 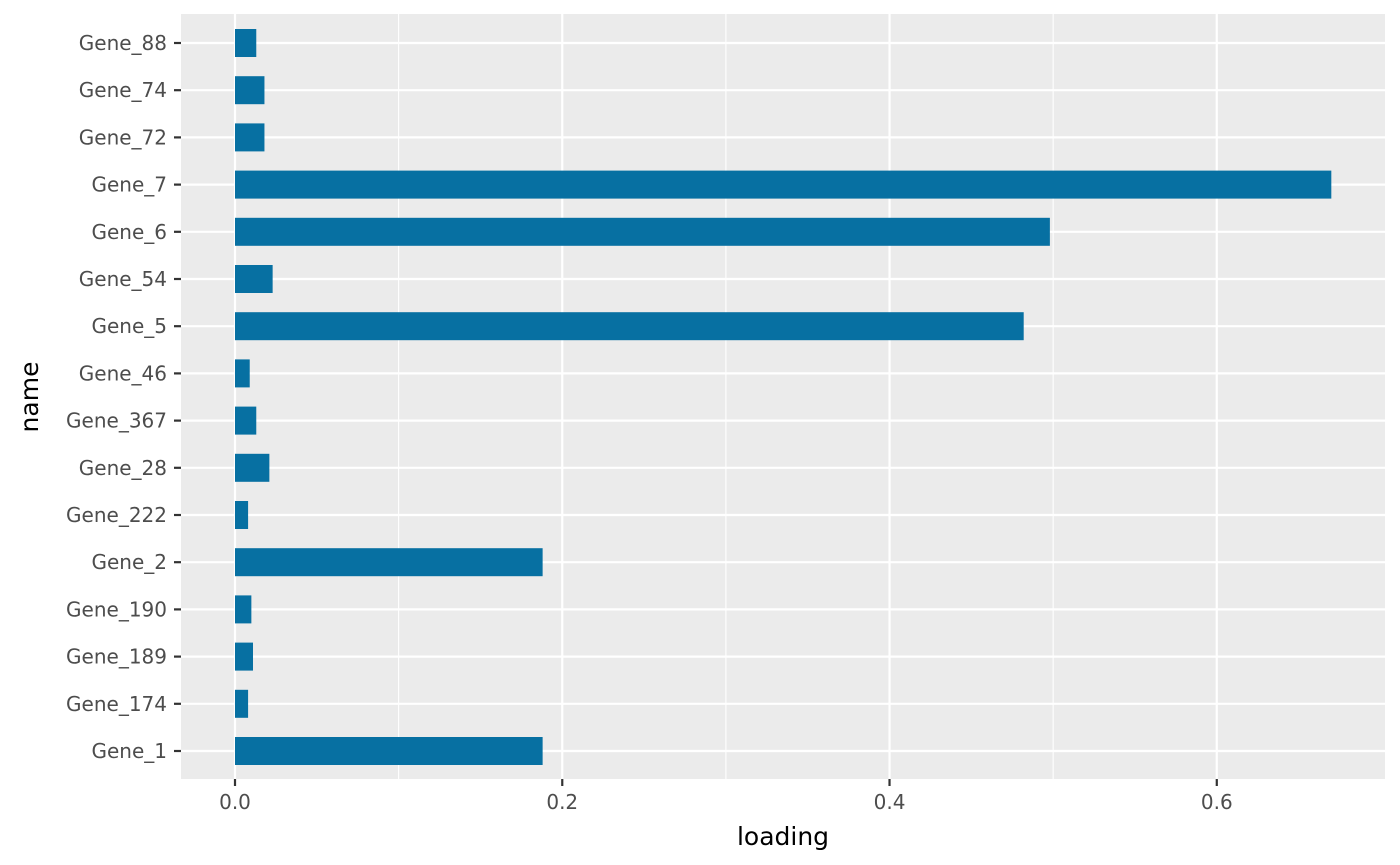 What do you see at coordinates (783, 836) in the screenshot?
I see `x-axis-title: loading` at bounding box center [783, 836].